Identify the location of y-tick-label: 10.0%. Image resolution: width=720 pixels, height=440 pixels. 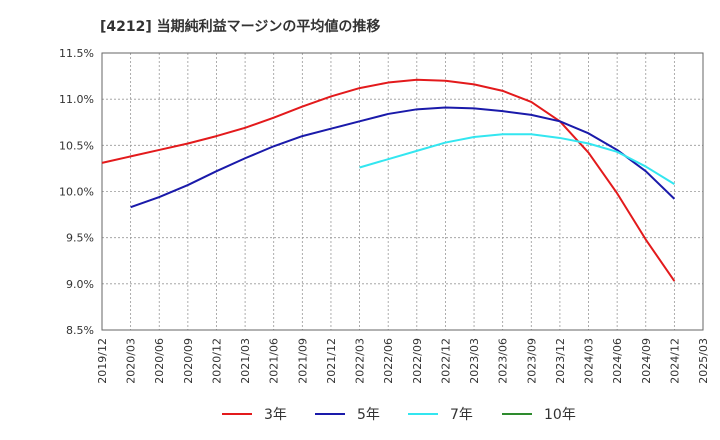
(76, 192).